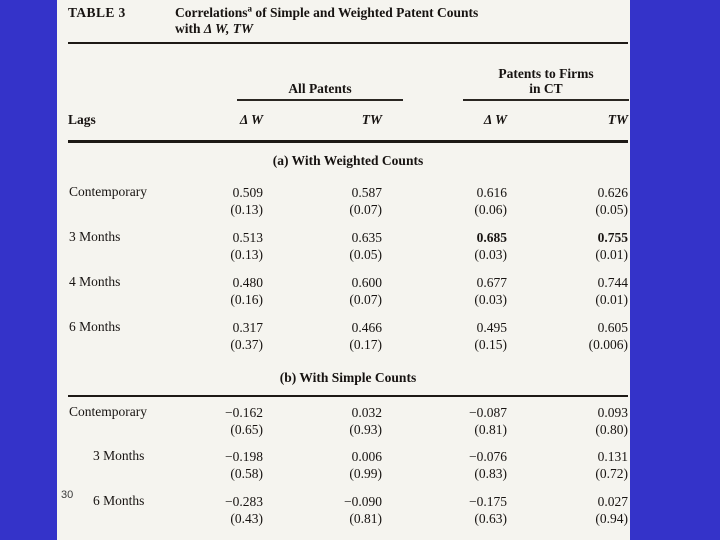 The height and width of the screenshot is (540, 720). I want to click on section-heading: (b) With Simple Counts, so click(348, 376).